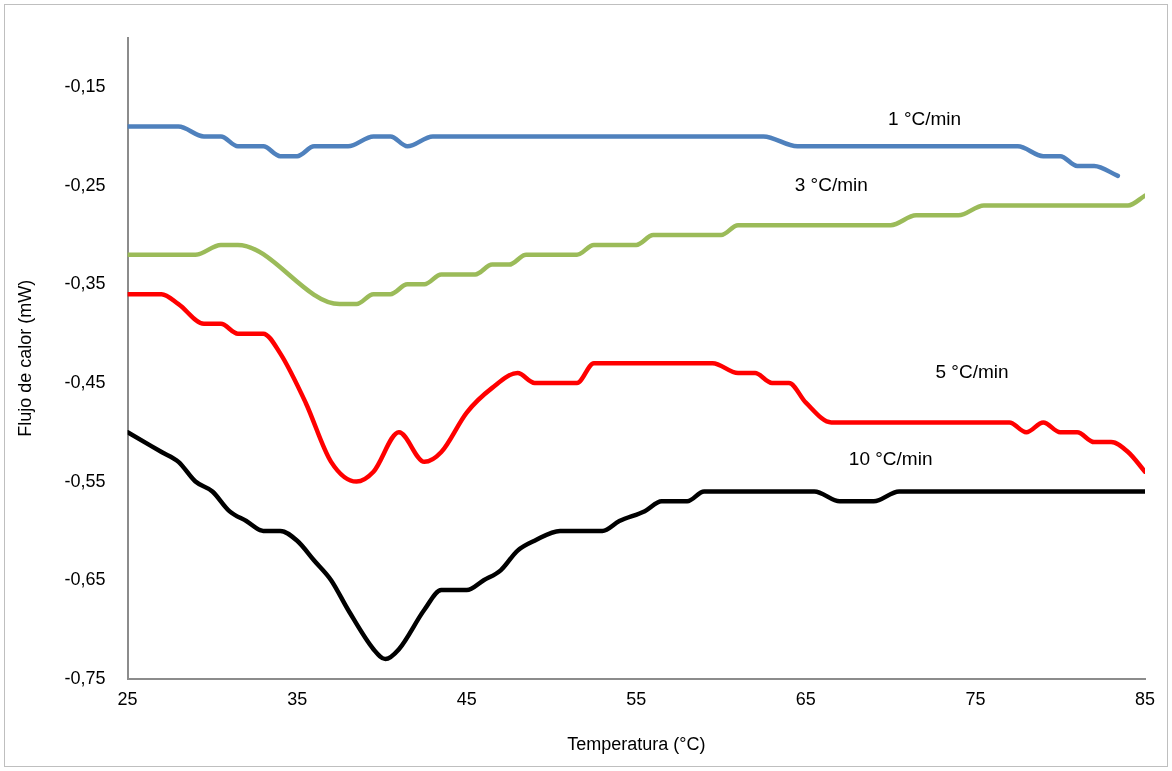 The image size is (1172, 771). I want to click on x-tick-label: 85, so click(1145, 698).